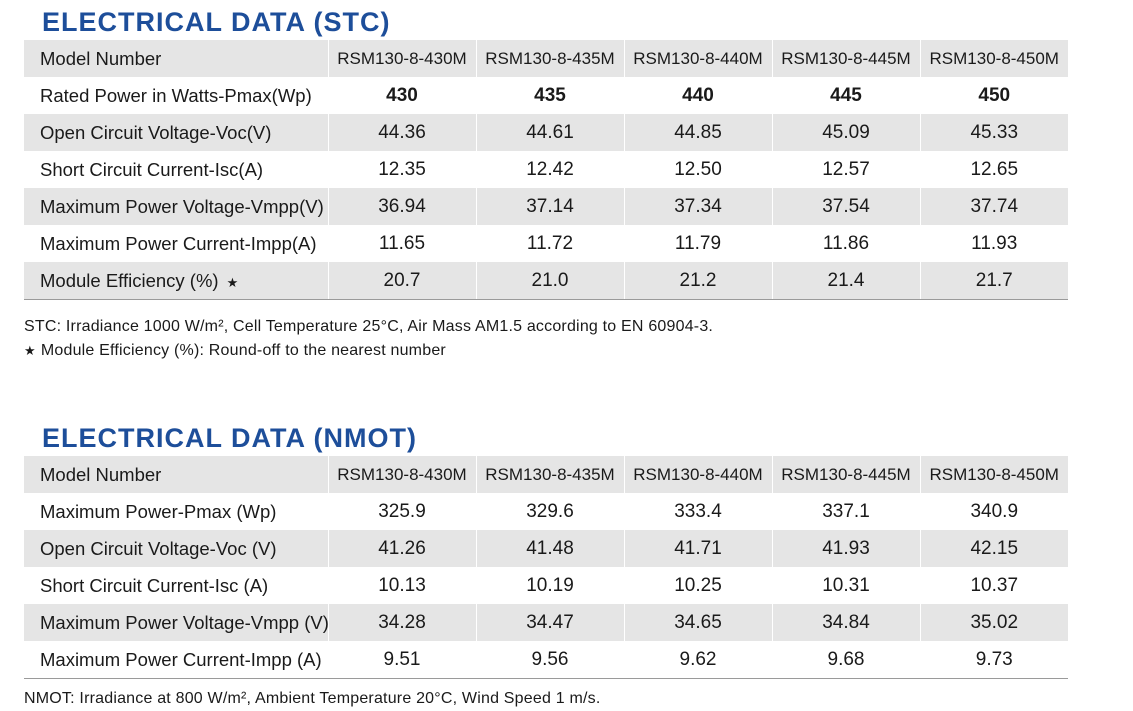  I want to click on nmot-section-title: ELECTRICAL DATA (NMOT), so click(229, 438).